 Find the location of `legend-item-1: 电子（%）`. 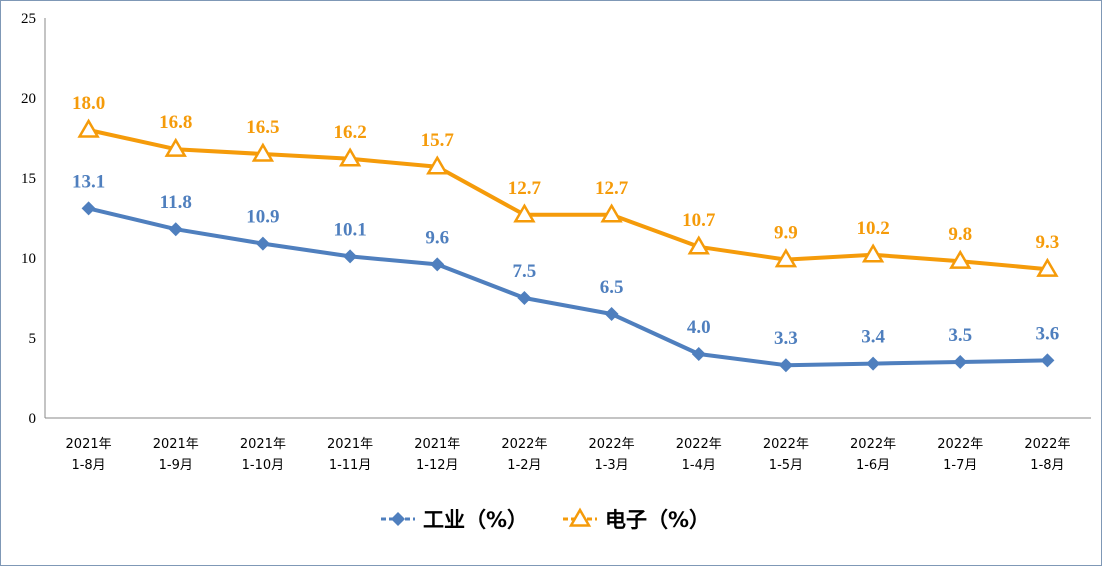

legend-item-1: 电子（%） is located at coordinates (636, 519).